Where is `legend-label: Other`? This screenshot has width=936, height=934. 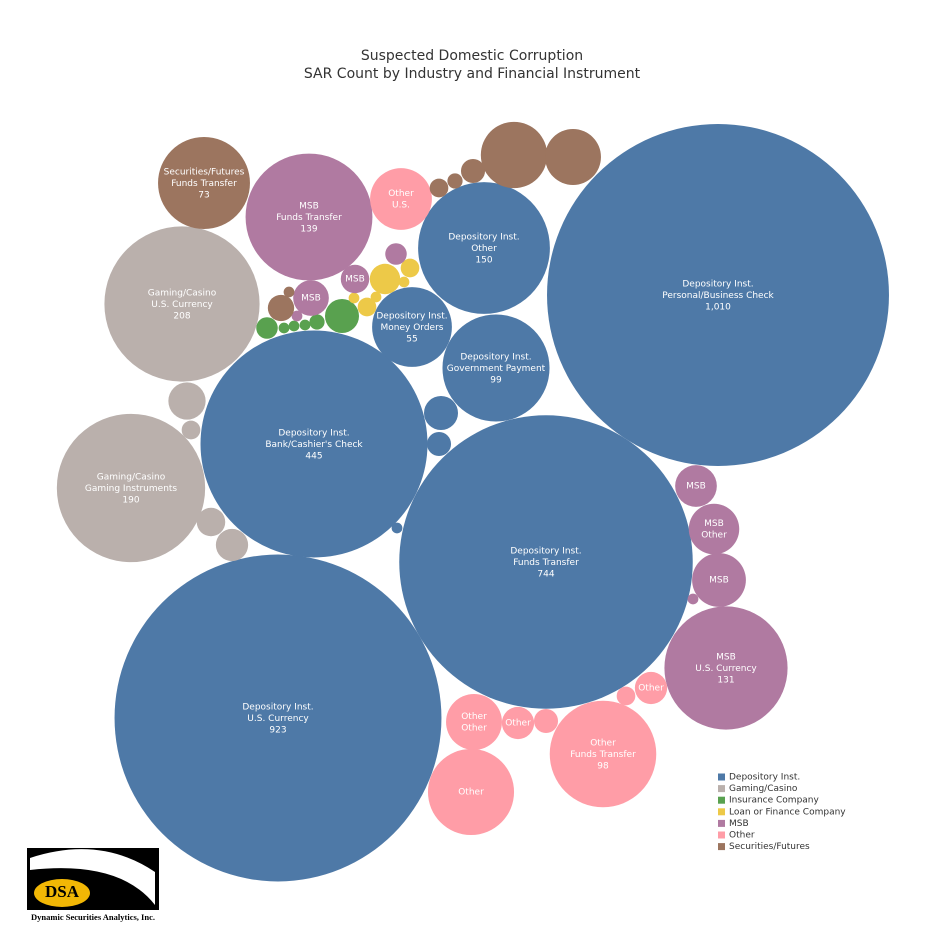
legend-label: Other is located at coordinates (742, 836).